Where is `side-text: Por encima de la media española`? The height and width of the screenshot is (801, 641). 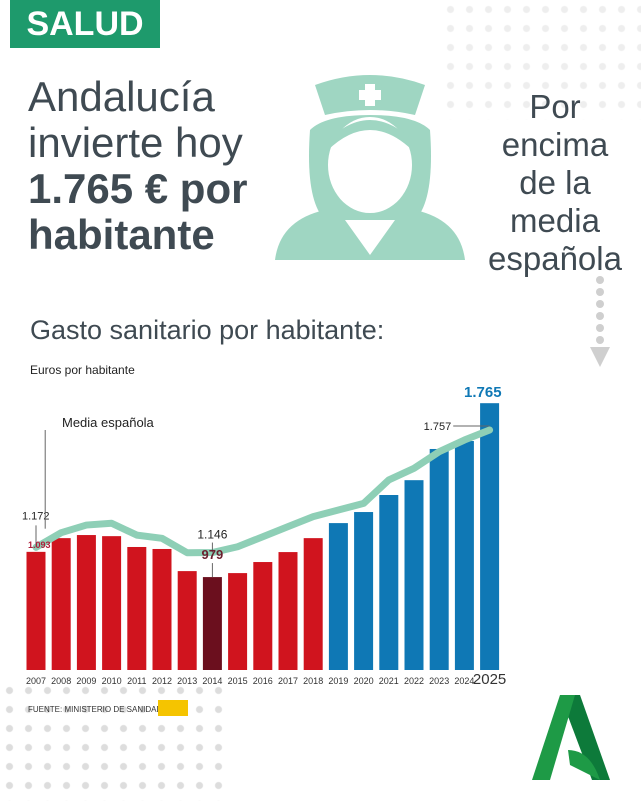
side-text: Por encima de la media española is located at coordinates (555, 183).